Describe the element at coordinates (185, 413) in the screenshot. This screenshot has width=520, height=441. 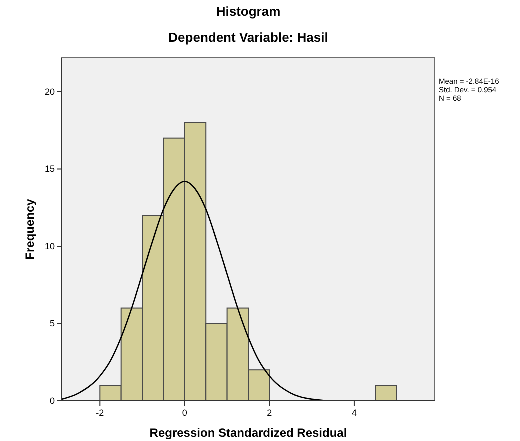
I see `x-tick-label: 0` at that location.